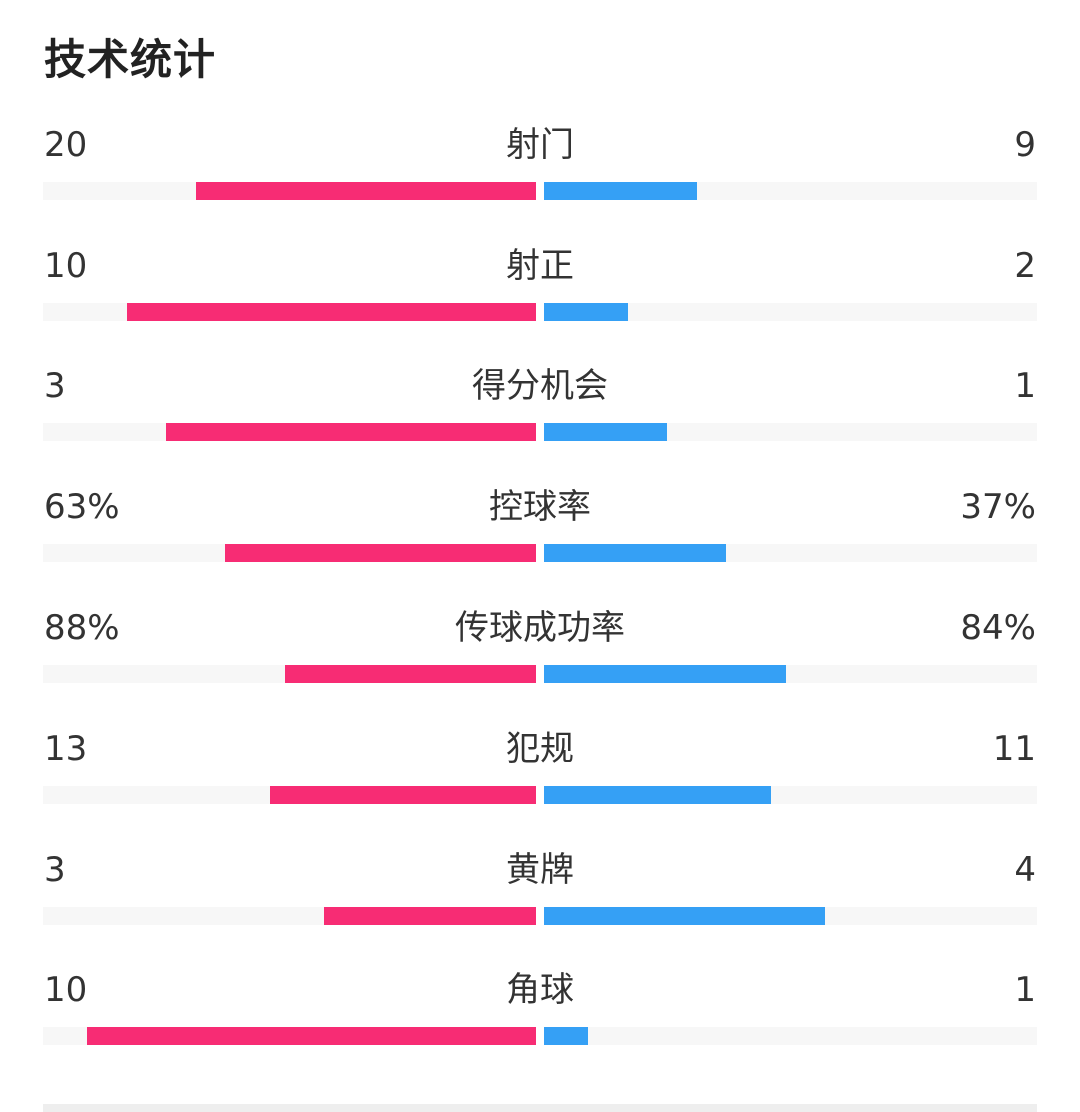  I want to click on home-value: 88%, so click(82, 628).